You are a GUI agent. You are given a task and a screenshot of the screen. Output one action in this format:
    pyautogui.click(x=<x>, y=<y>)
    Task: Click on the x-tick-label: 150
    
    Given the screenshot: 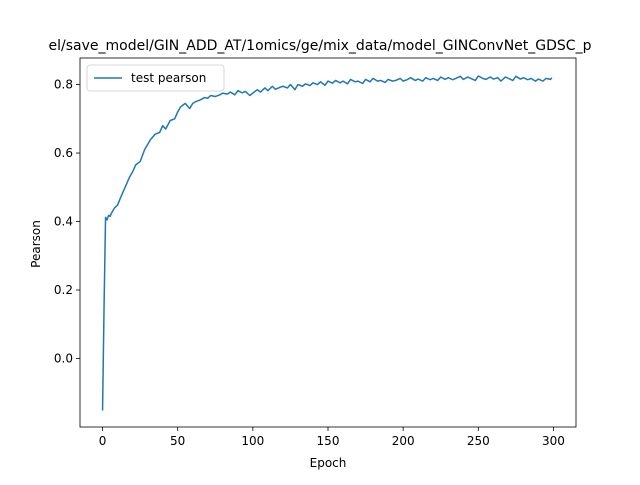 What is the action you would take?
    pyautogui.click(x=328, y=441)
    